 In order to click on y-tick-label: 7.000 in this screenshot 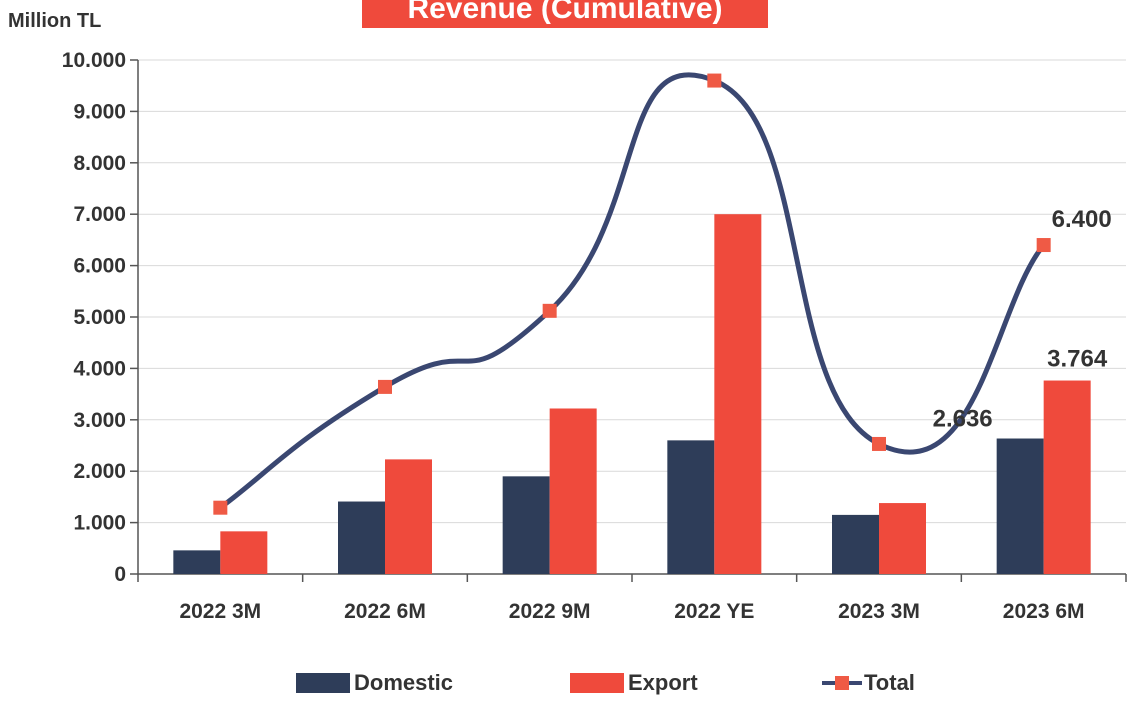, I will do `click(99, 214)`.